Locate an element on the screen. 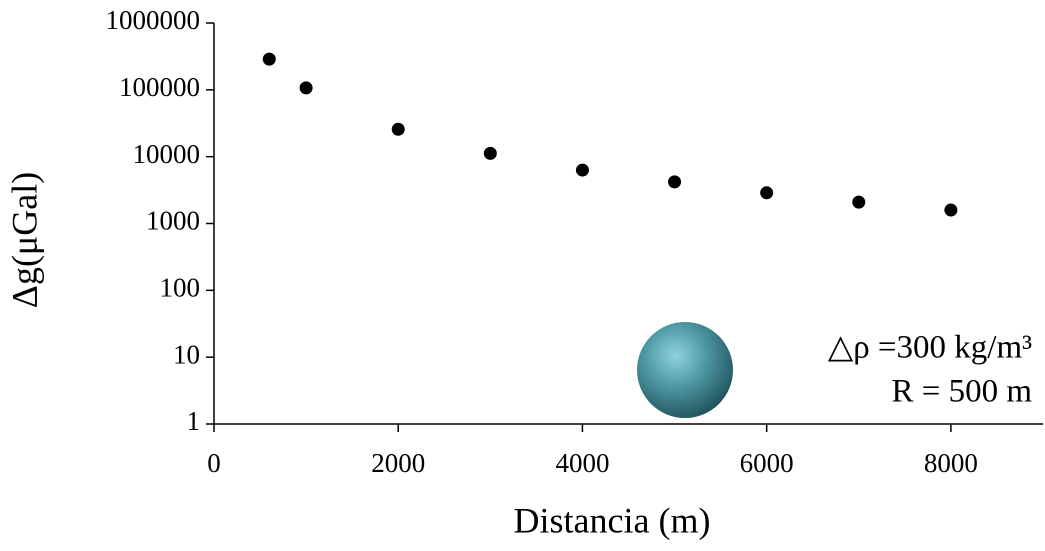 This screenshot has width=1045, height=551. x-tick-label: 4000 is located at coordinates (582, 463).